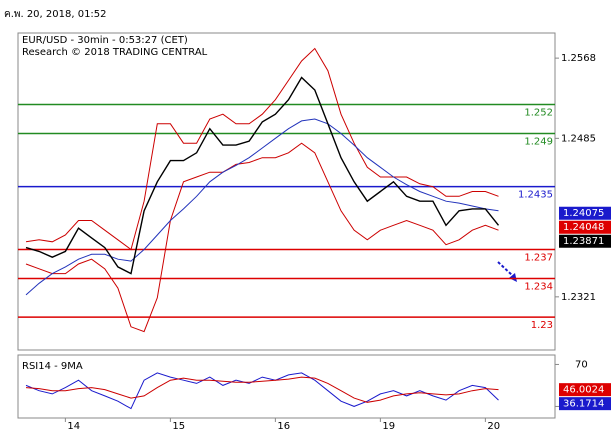 The width and height of the screenshot is (614, 442). What do you see at coordinates (52, 366) in the screenshot?
I see `rsi-label: RSI14 - 9MA` at bounding box center [52, 366].